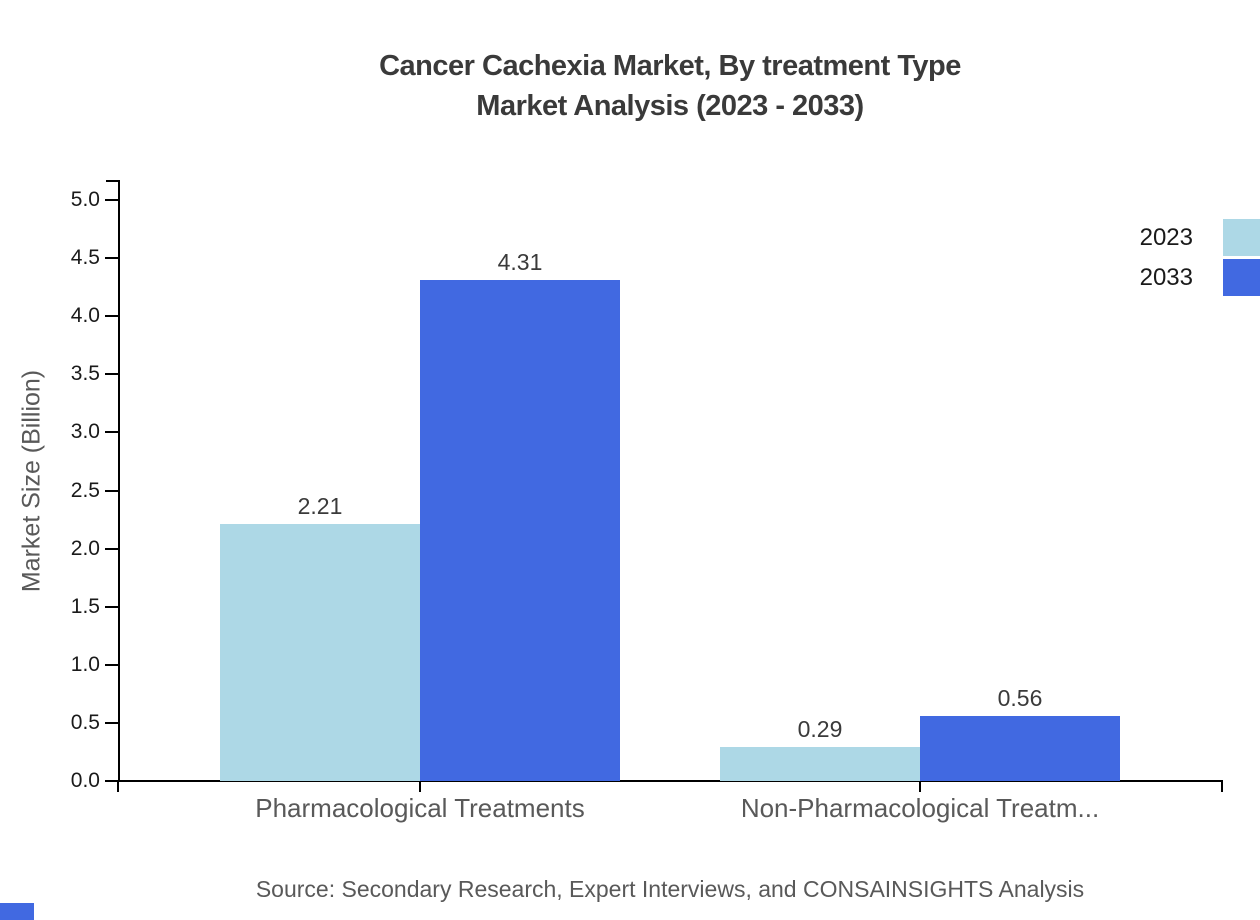 The width and height of the screenshot is (1260, 920). What do you see at coordinates (119, 480) in the screenshot?
I see `y-axis-line` at bounding box center [119, 480].